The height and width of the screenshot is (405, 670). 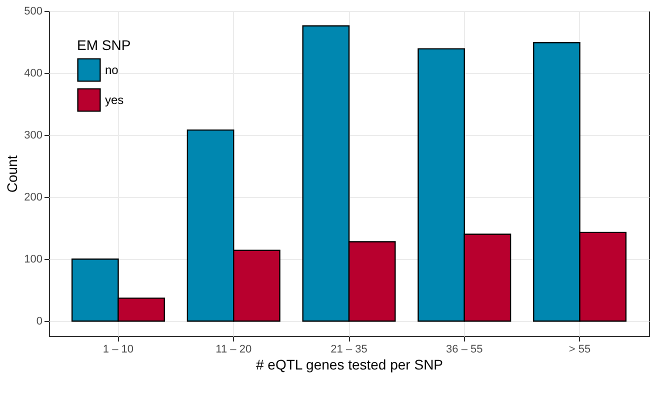 I want to click on y-tick-label: 500, so click(x=33, y=12).